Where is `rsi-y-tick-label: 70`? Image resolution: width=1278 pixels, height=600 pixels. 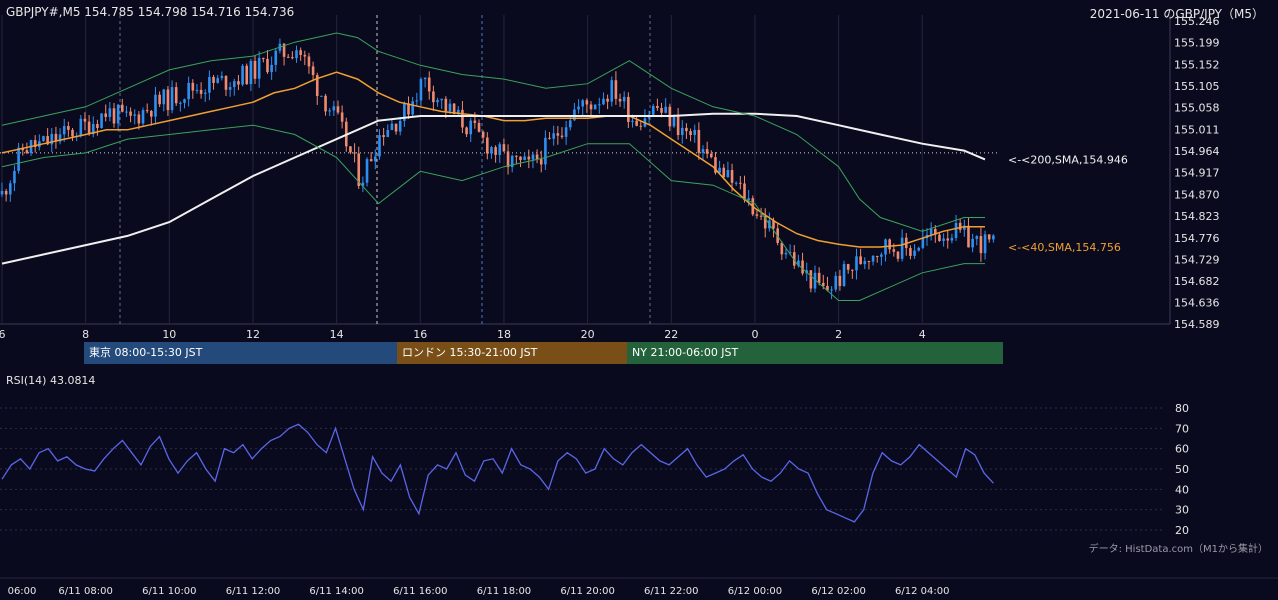
rsi-y-tick-label: 70 is located at coordinates (1182, 428).